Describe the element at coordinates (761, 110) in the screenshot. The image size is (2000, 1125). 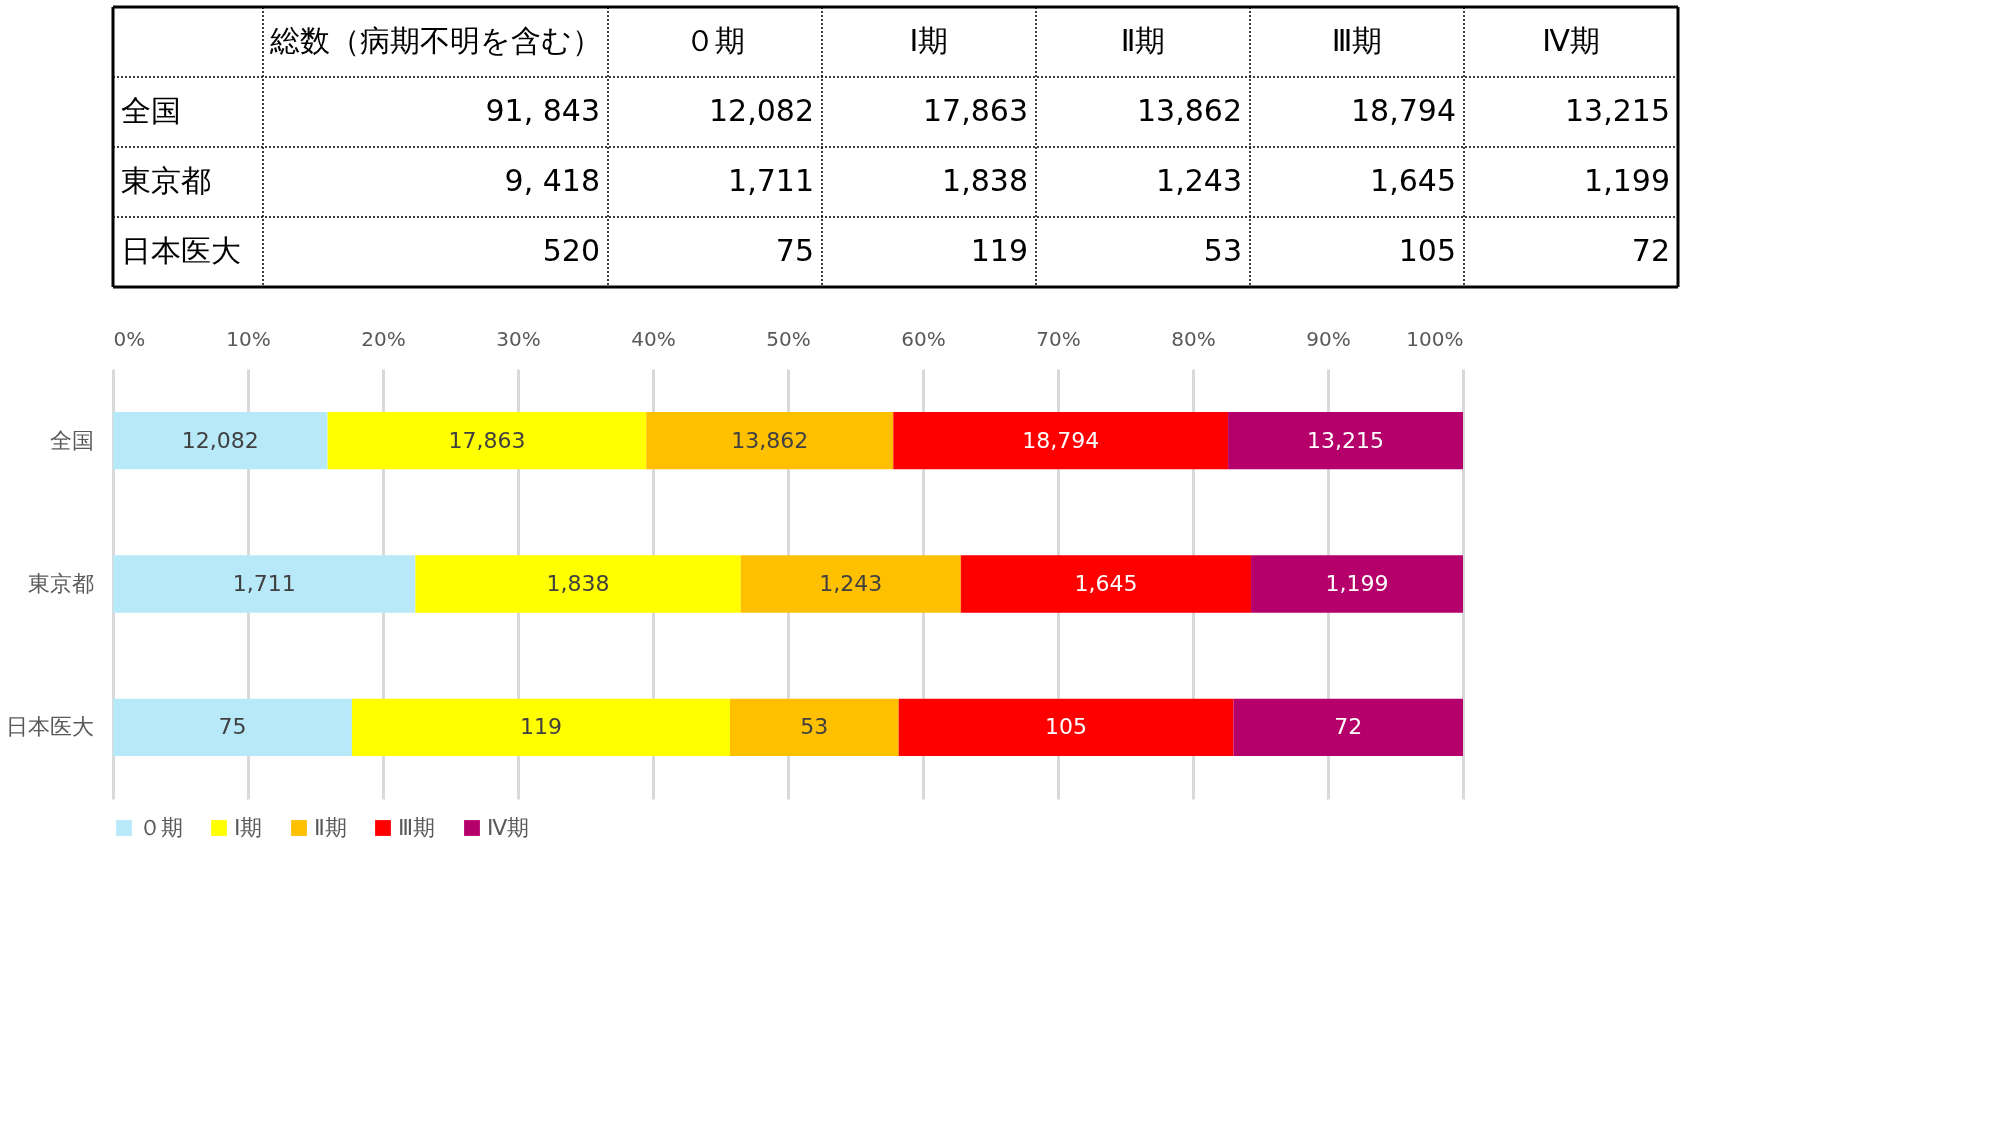
I see `text: 12,082` at that location.